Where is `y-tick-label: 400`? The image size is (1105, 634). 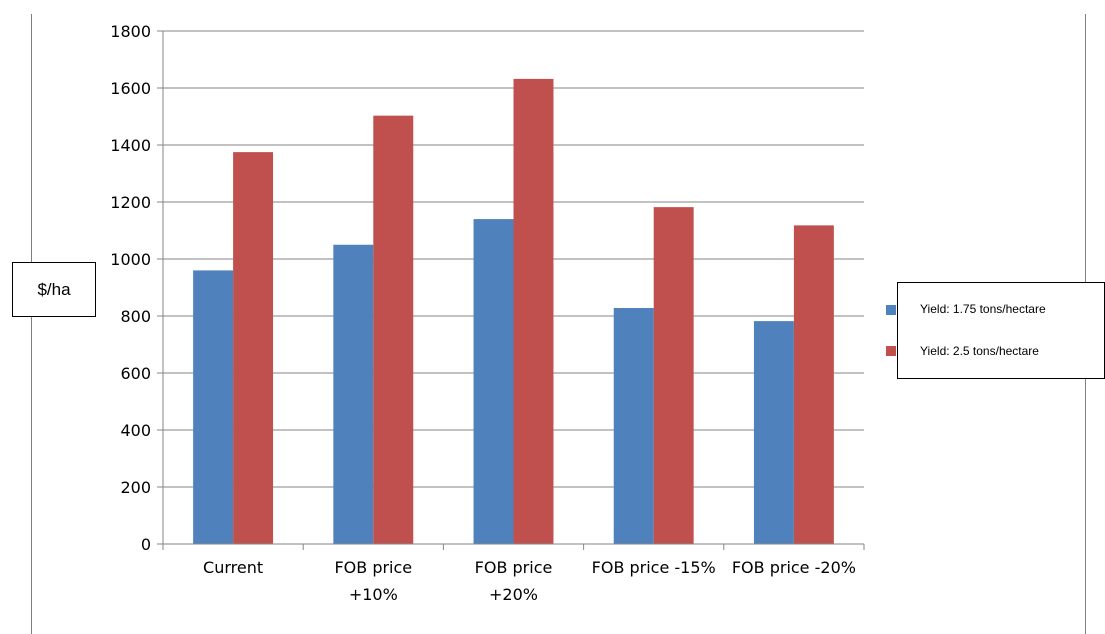
y-tick-label: 400 is located at coordinates (135, 430).